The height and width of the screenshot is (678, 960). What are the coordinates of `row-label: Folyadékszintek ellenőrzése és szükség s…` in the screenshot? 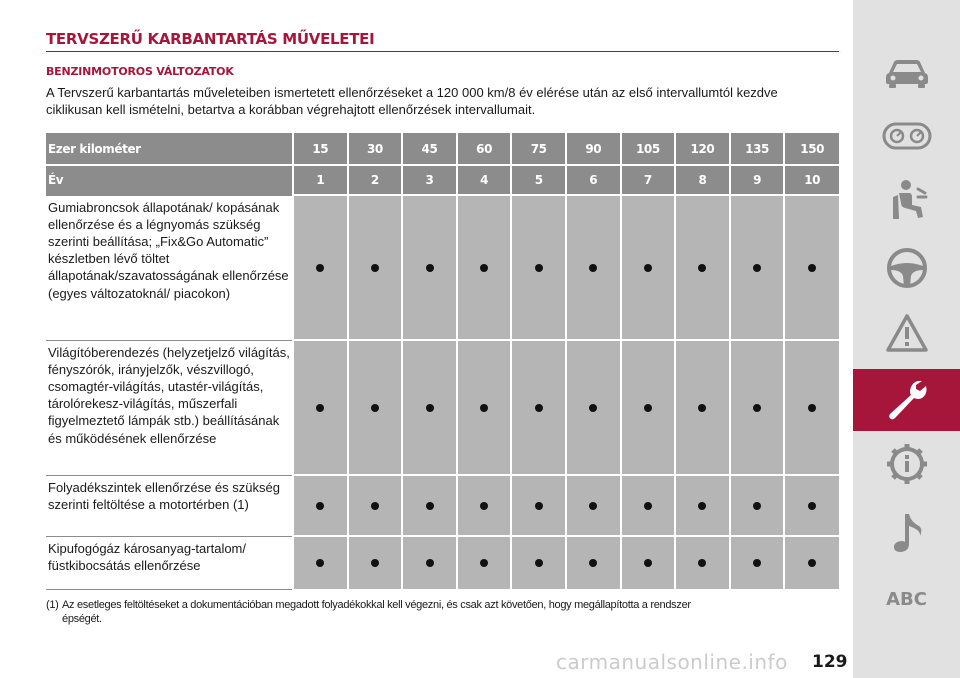 It's located at (170, 505).